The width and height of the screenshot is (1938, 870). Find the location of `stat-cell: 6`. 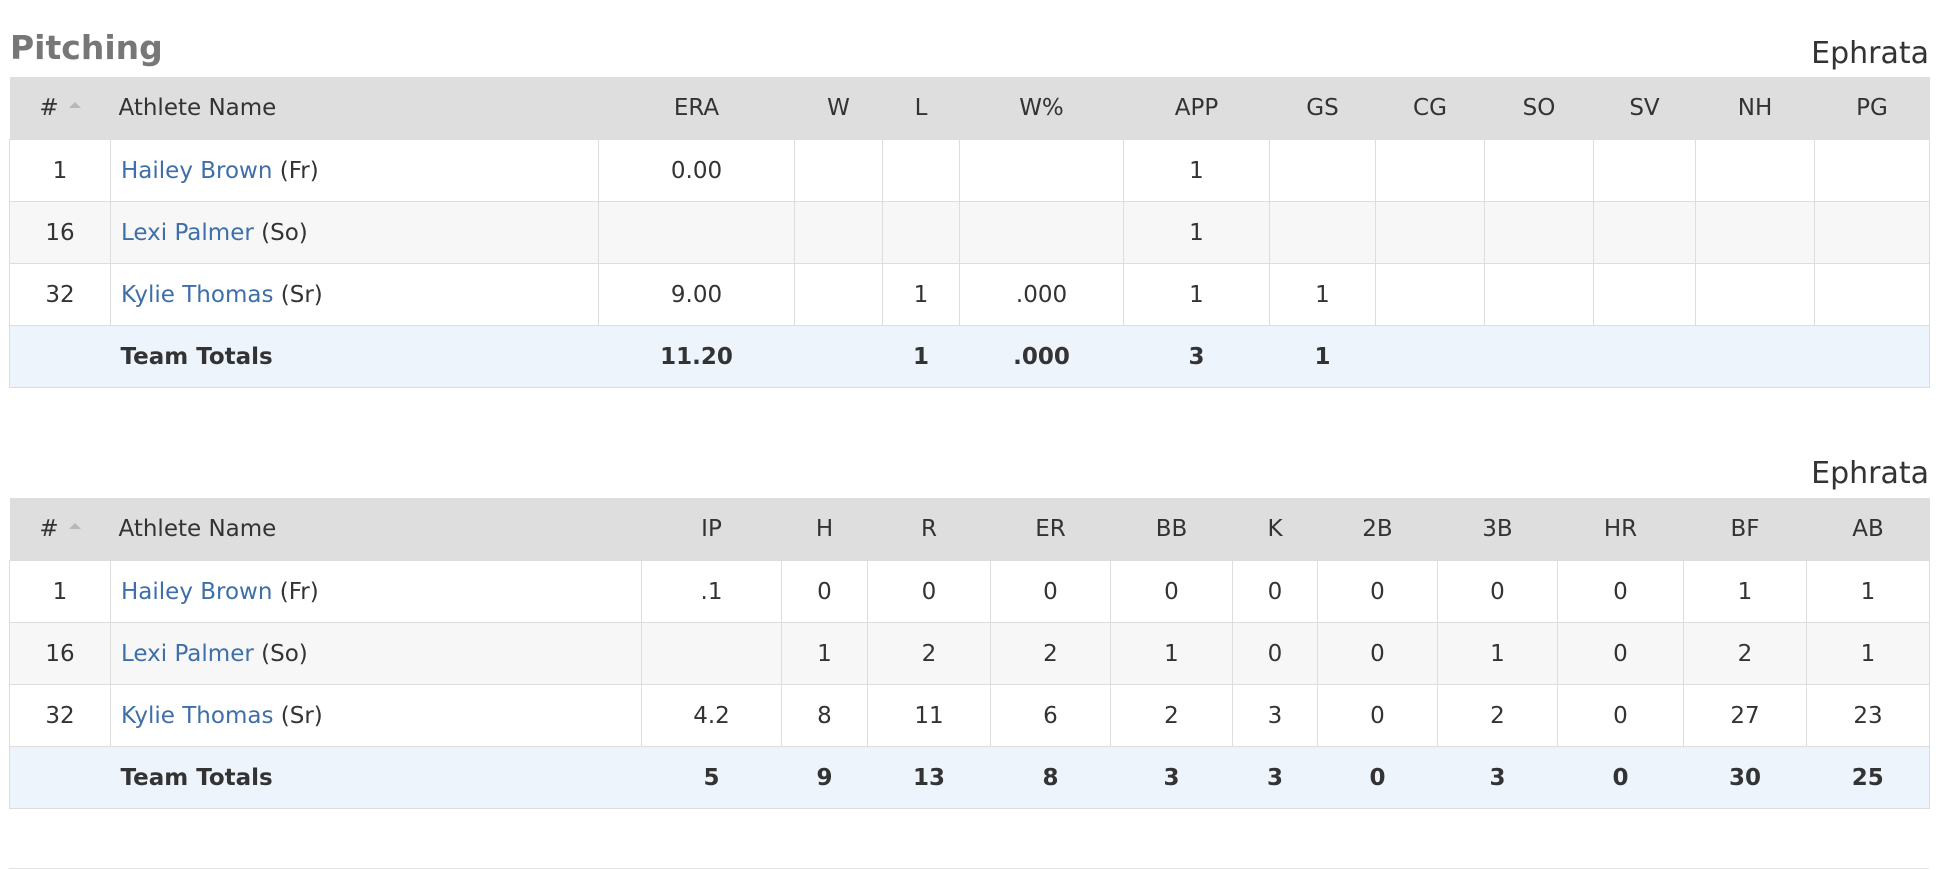

stat-cell: 6 is located at coordinates (1050, 715).